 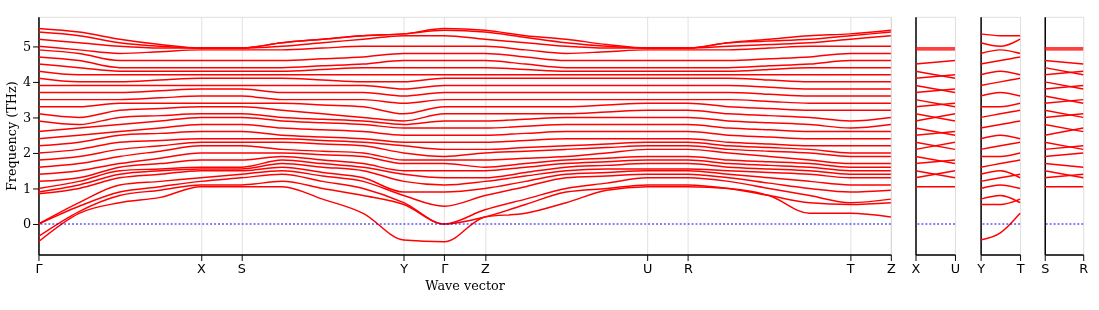 I want to click on y-tick-label: 1, so click(x=27, y=188).